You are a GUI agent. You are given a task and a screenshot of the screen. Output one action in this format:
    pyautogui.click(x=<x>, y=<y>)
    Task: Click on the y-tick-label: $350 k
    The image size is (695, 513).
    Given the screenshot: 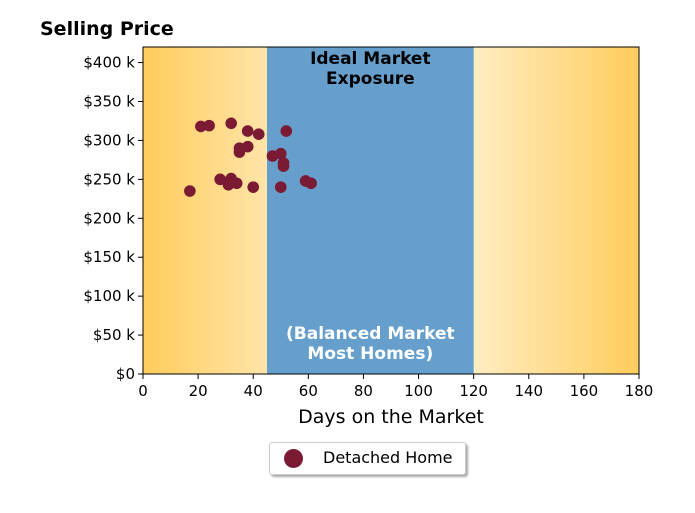 What is the action you would take?
    pyautogui.click(x=109, y=102)
    